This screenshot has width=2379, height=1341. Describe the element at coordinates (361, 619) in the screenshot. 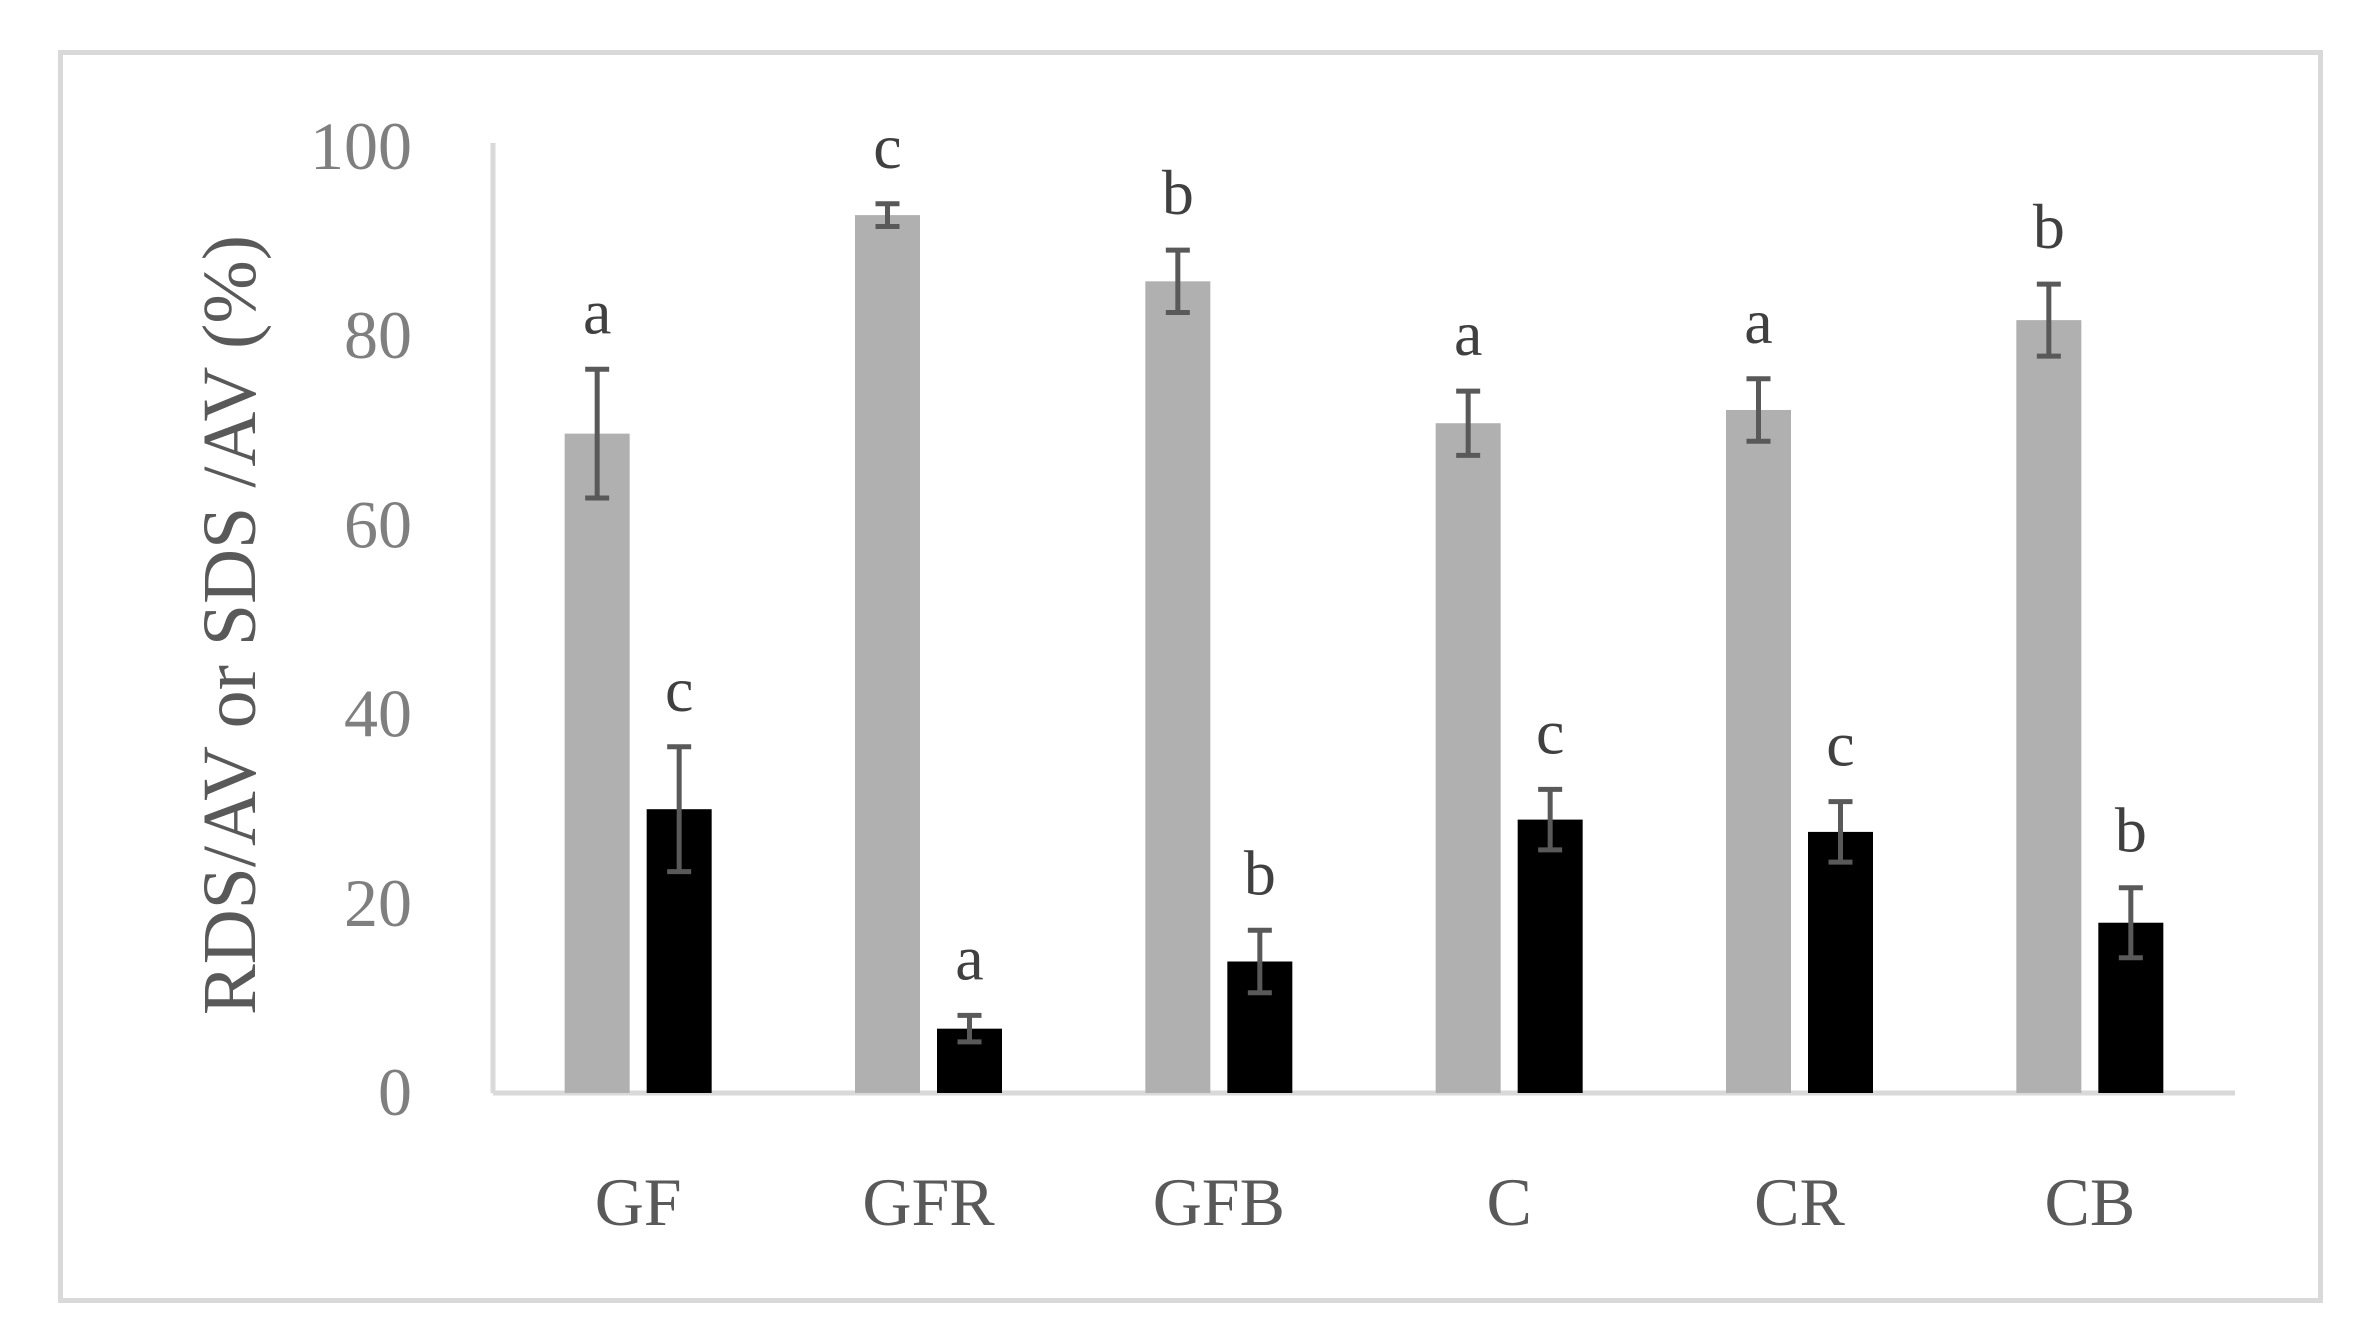

I see `y-tick-labels: 0 20 40 60 80 100` at that location.